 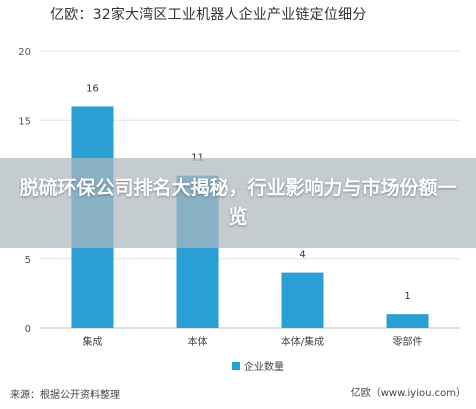 What do you see at coordinates (264, 366) in the screenshot?
I see `legend-label: 企业数量` at bounding box center [264, 366].